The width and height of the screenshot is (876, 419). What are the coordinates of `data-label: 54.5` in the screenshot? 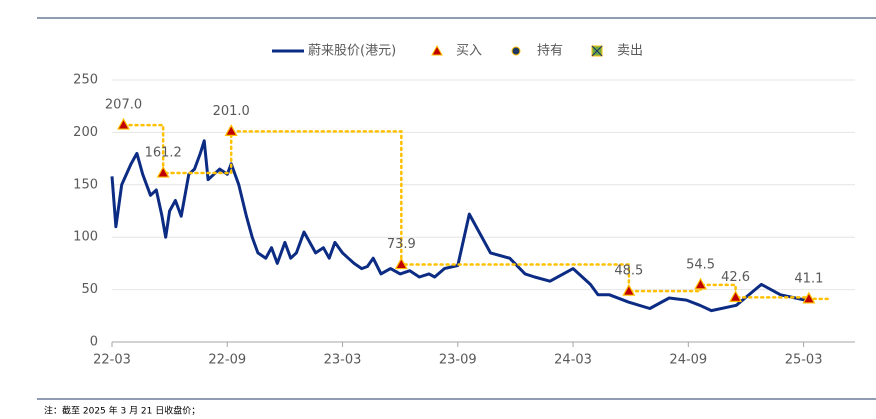 It's located at (700, 264).